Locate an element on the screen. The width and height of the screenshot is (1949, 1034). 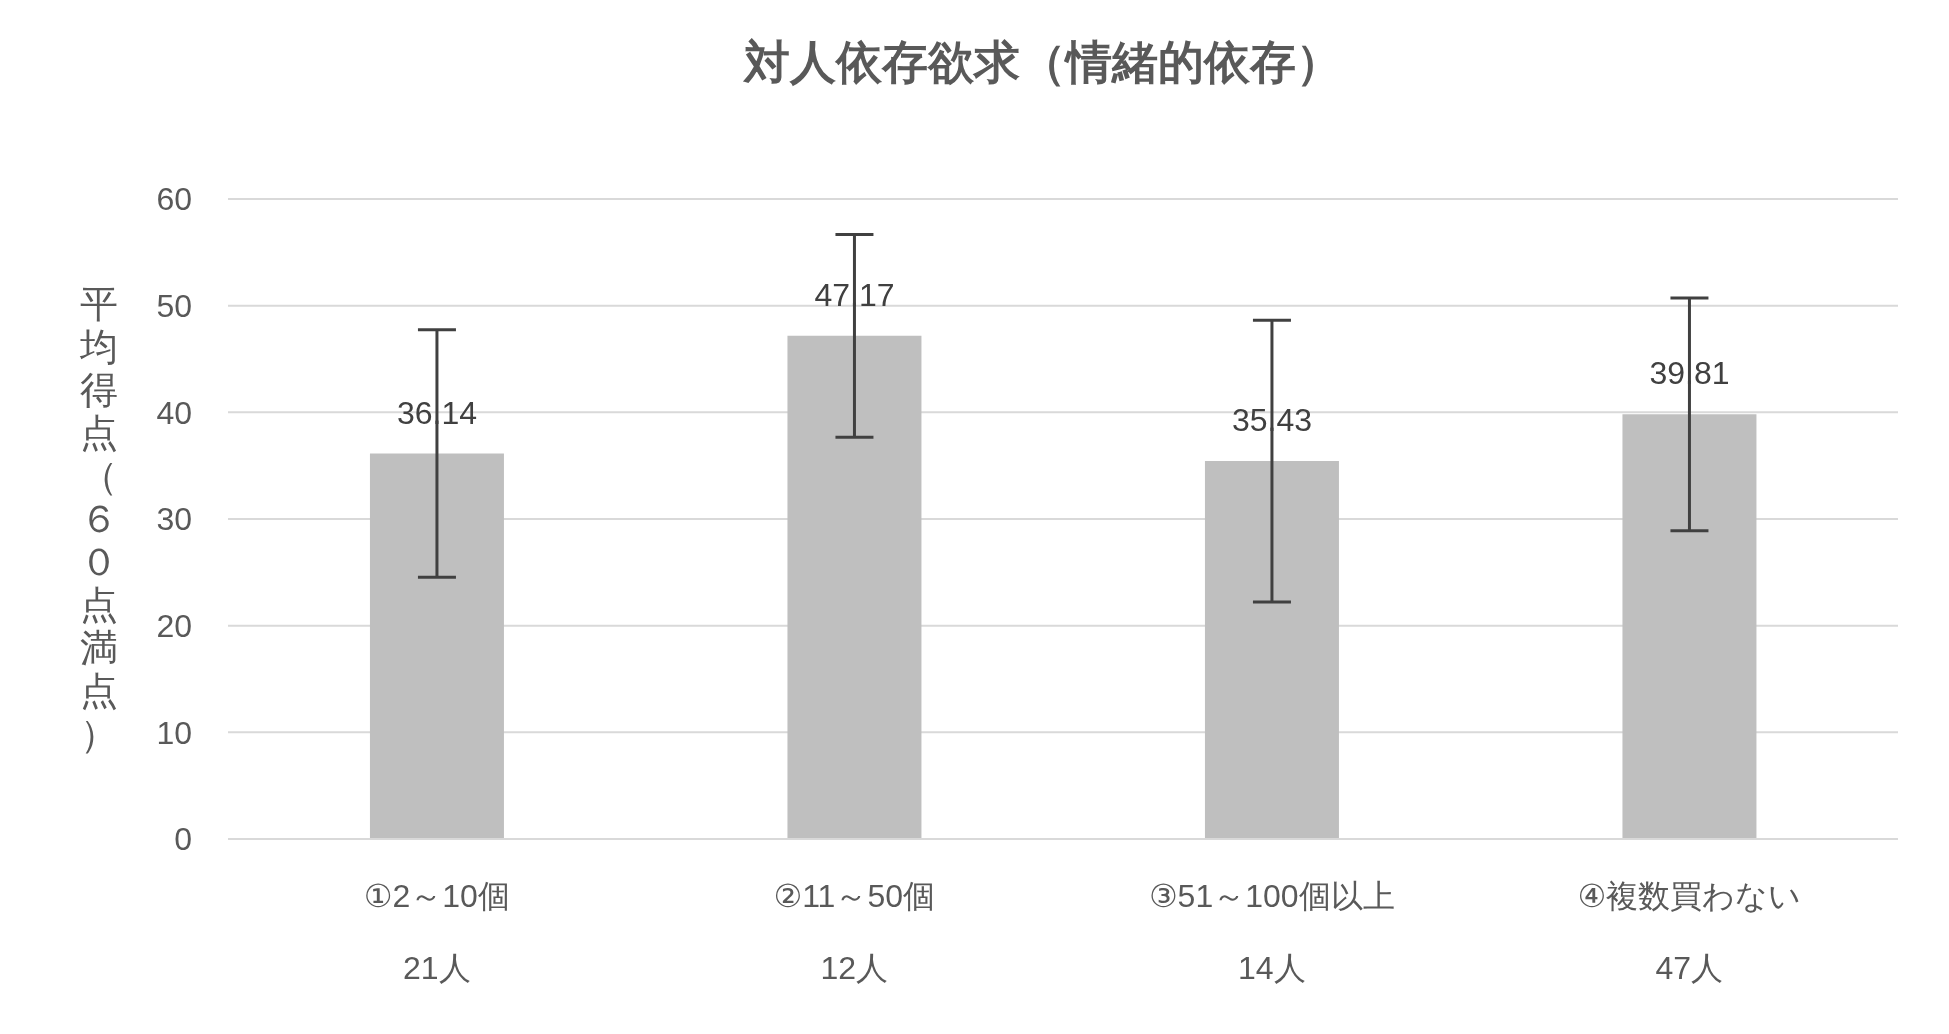
y-tick-label: 50 is located at coordinates (174, 306).